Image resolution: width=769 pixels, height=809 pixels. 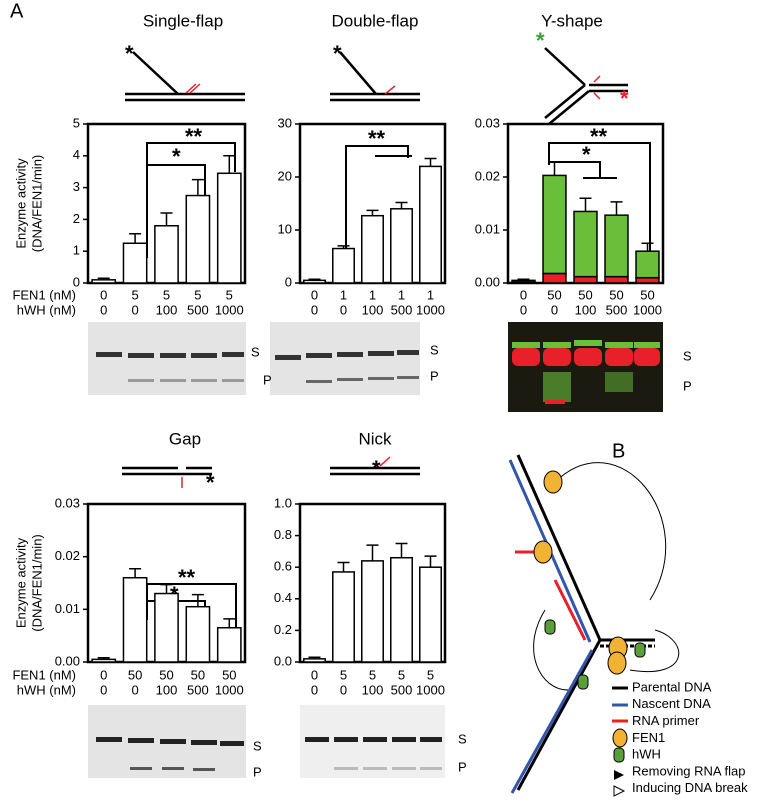 I want to click on y-tick-label: 4, so click(x=76, y=154).